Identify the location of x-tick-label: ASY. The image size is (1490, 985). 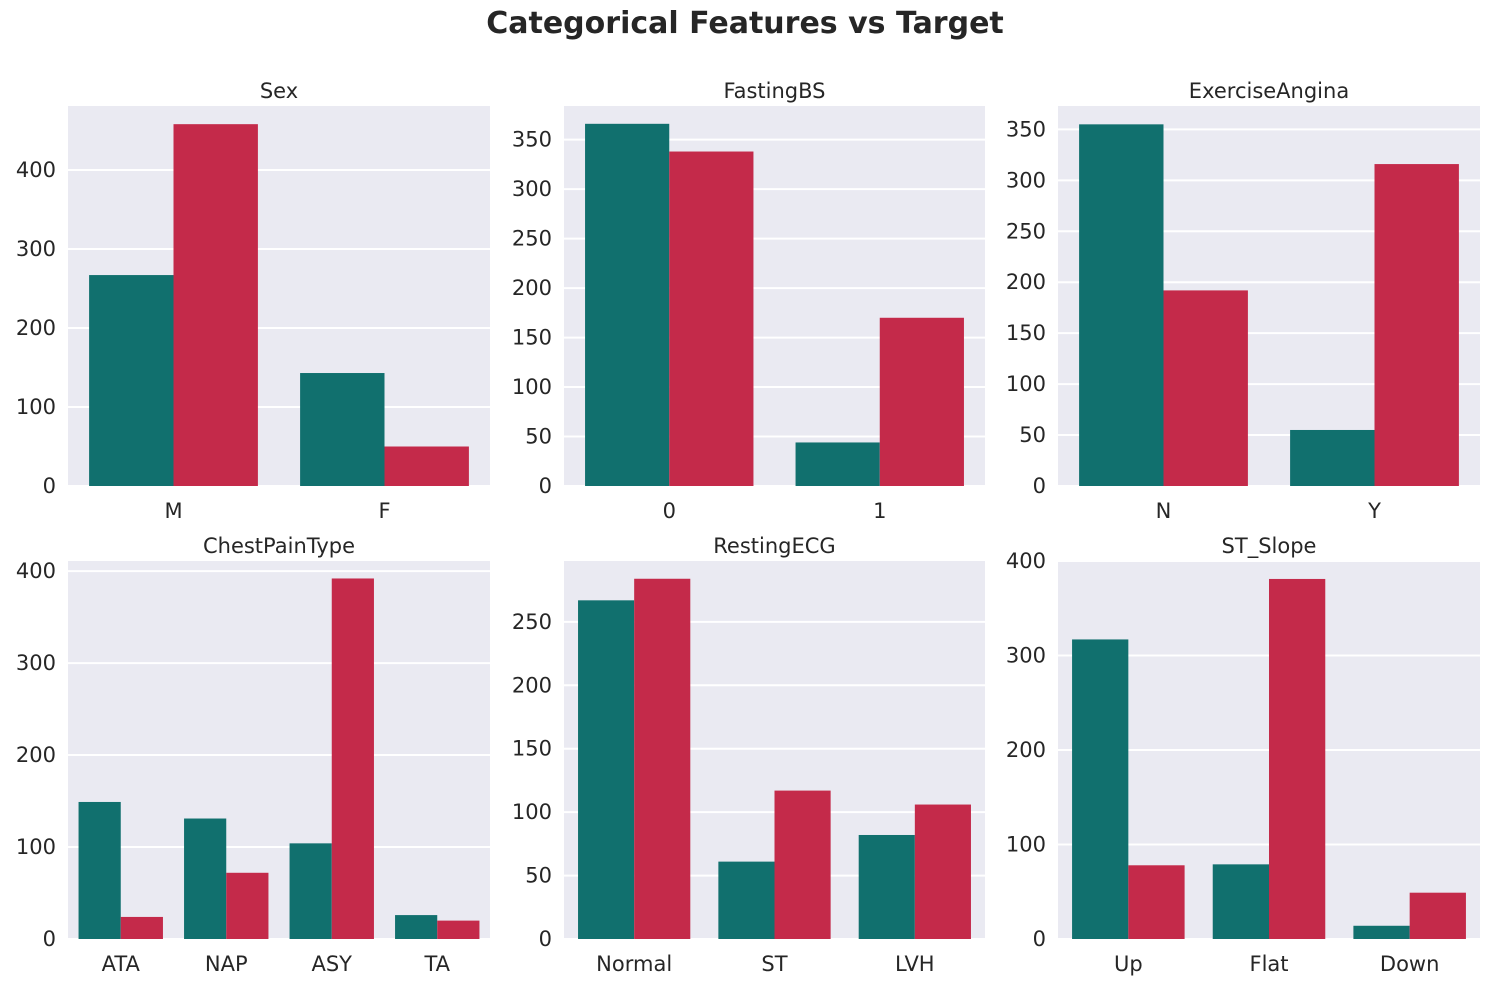
(331, 964).